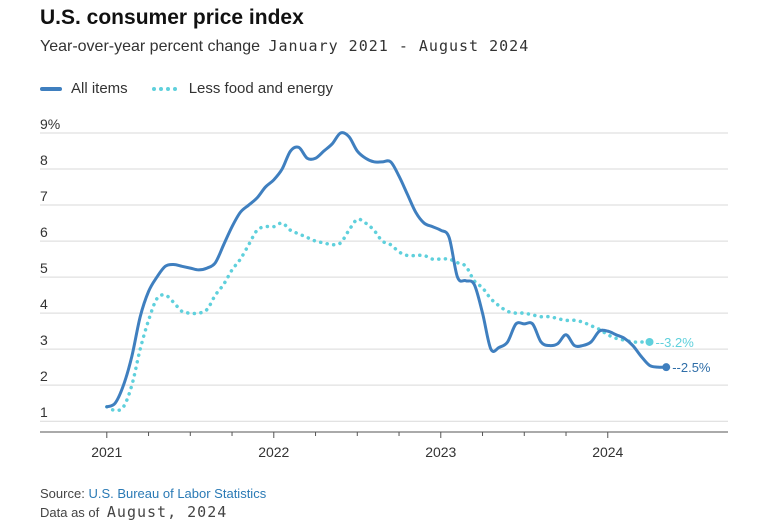 This screenshot has width=768, height=528. I want to click on y-tick-label: 6, so click(44, 232).